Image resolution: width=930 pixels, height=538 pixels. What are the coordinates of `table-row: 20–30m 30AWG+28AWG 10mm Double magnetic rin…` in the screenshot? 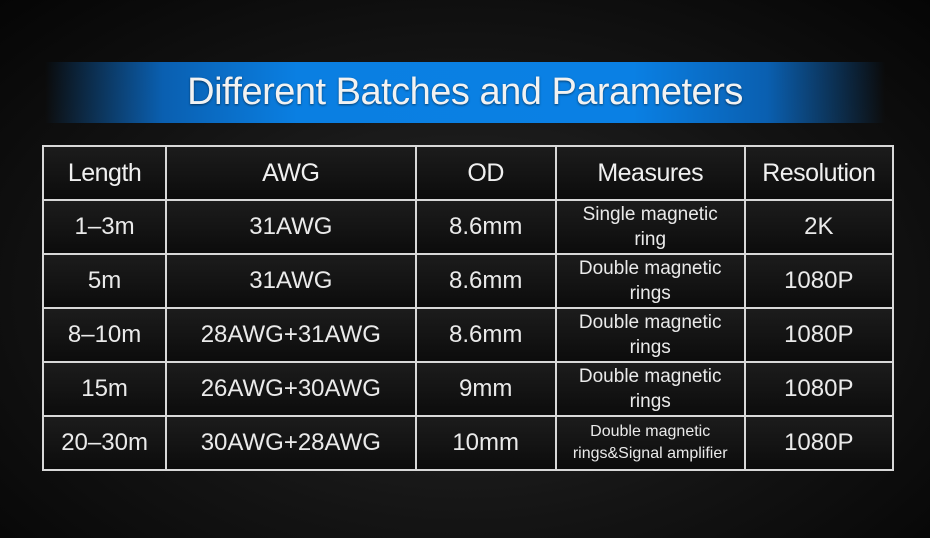 It's located at (468, 443).